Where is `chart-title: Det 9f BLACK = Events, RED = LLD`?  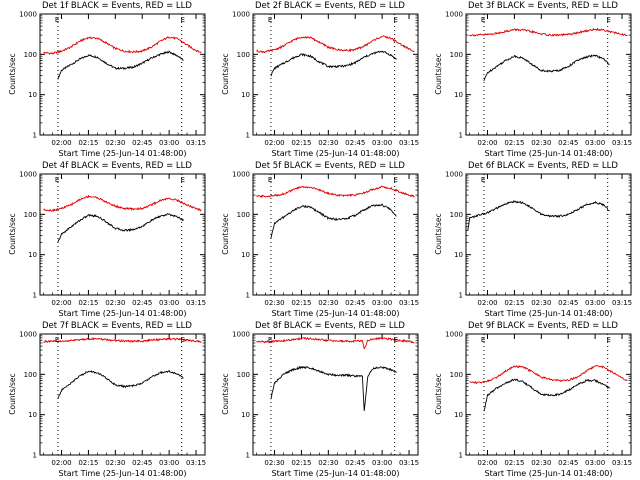 chart-title: Det 9f BLACK = Events, RED = LLD is located at coordinates (543, 326).